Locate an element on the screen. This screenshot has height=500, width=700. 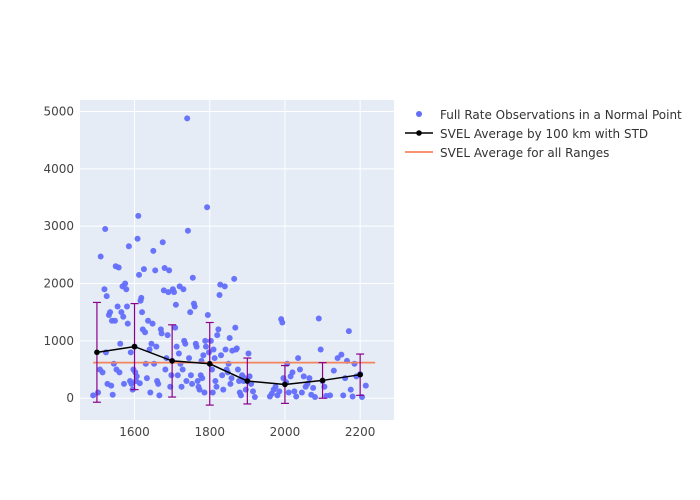
y-tick-label-2: 2000 is located at coordinates (58, 284).